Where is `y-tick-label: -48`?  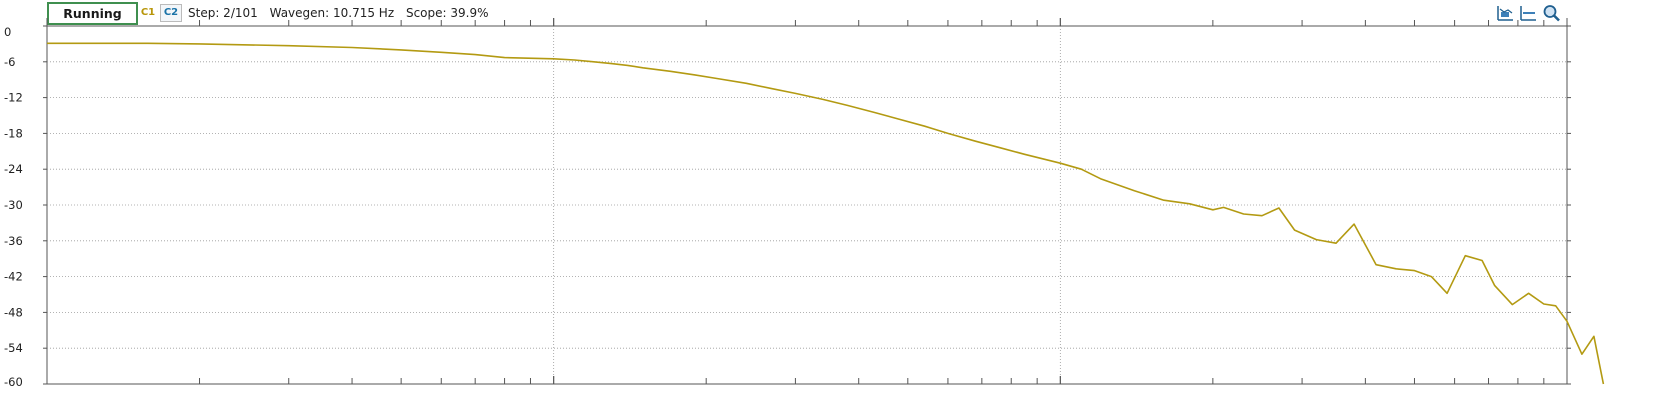 y-tick-label: -48 is located at coordinates (13, 312).